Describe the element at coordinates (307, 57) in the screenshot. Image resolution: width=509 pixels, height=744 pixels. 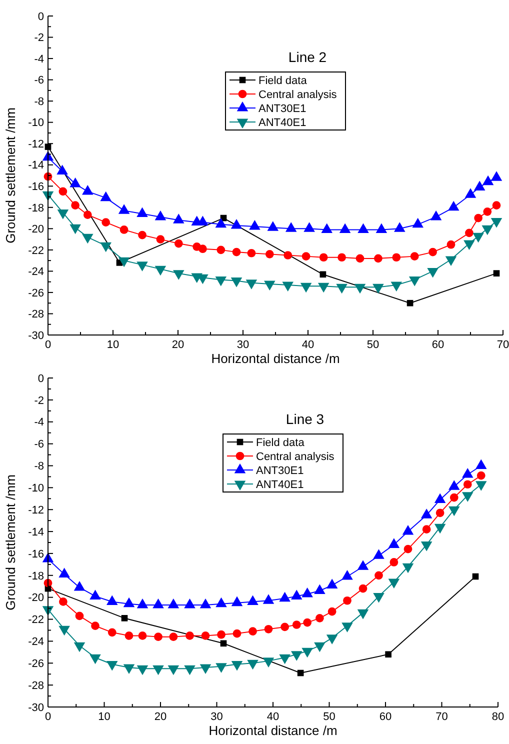
I see `text: Line 2` at that location.